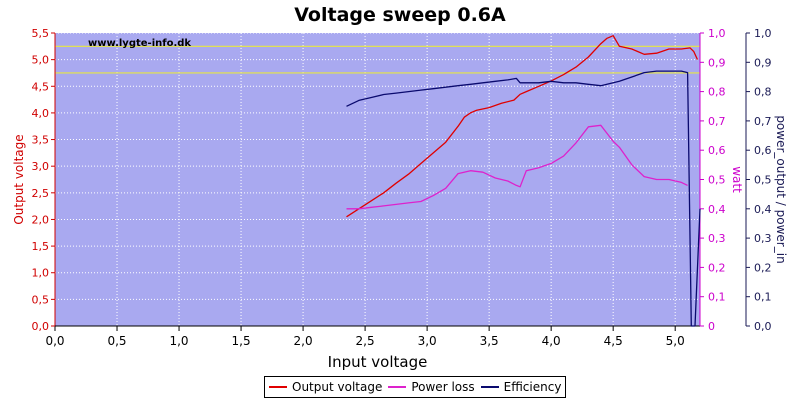  I want to click on y-right2-tick-label: 0,9, so click(763, 62).